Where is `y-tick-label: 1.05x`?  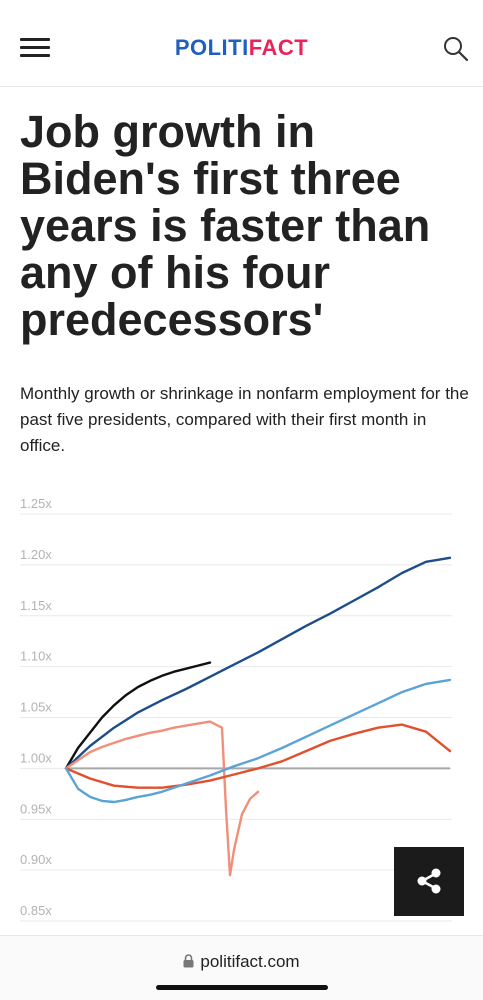 y-tick-label: 1.05x is located at coordinates (36, 707).